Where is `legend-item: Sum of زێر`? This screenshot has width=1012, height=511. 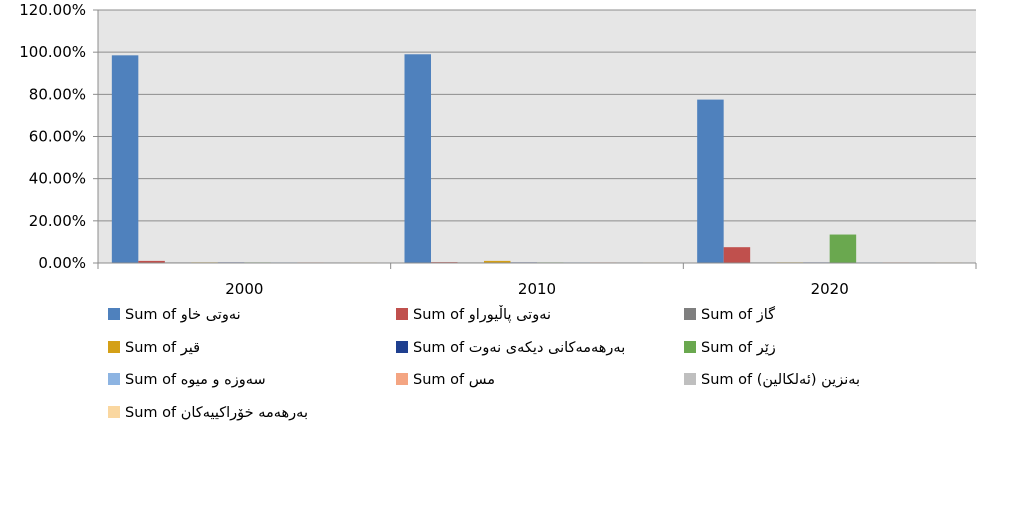 legend-item: Sum of زێر is located at coordinates (730, 348).